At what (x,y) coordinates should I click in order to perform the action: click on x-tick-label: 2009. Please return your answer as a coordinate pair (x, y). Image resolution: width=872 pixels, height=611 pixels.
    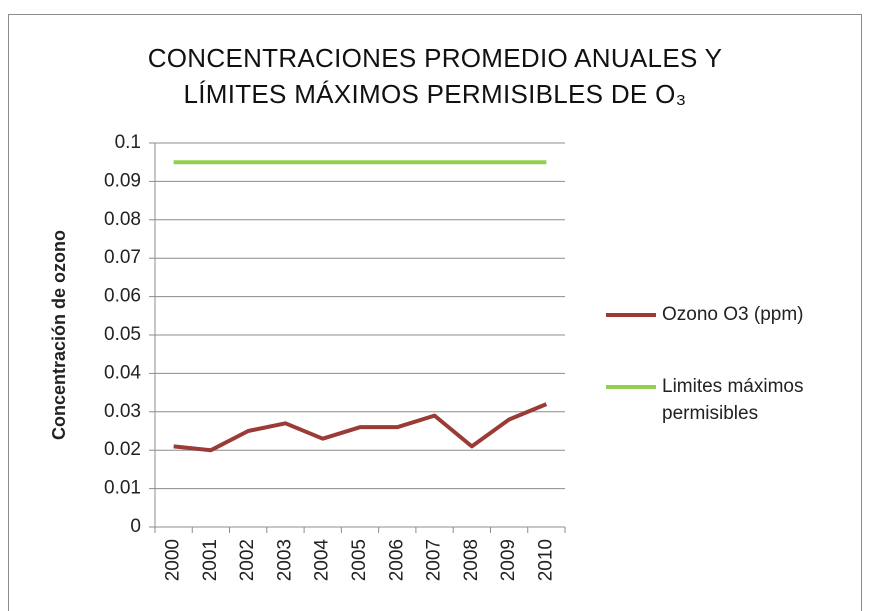
    Looking at the image, I should click on (508, 560).